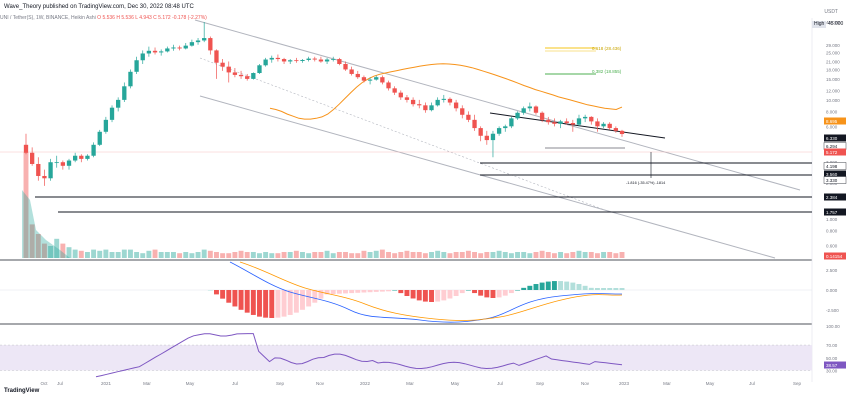  I want to click on y-tick-label: 0.600, so click(832, 246).